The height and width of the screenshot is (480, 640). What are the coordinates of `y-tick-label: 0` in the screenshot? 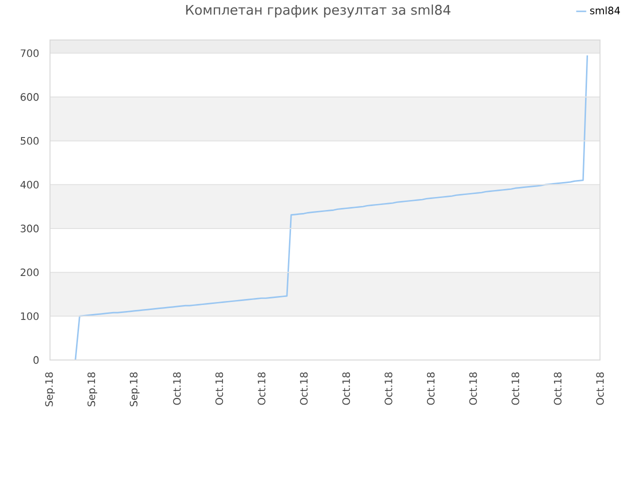 It's located at (36, 360).